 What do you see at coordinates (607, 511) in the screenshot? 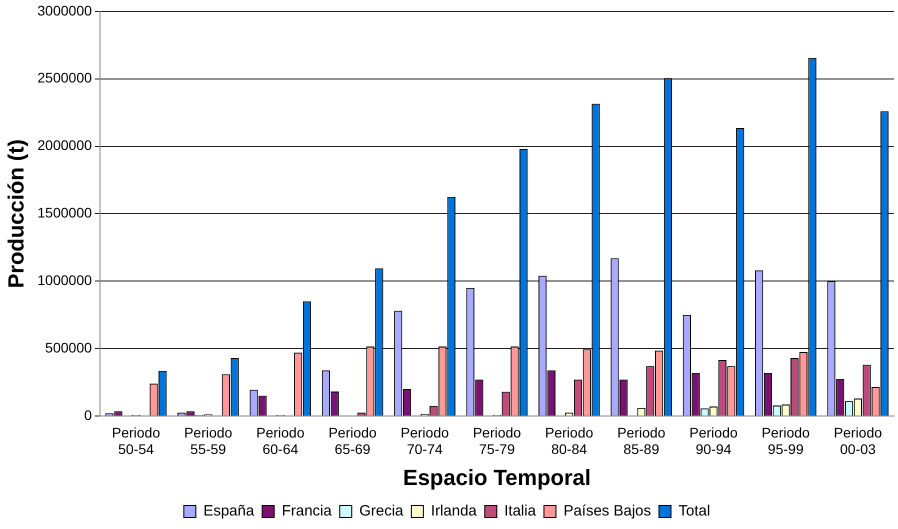
I see `legend-label: Países Bajos` at bounding box center [607, 511].